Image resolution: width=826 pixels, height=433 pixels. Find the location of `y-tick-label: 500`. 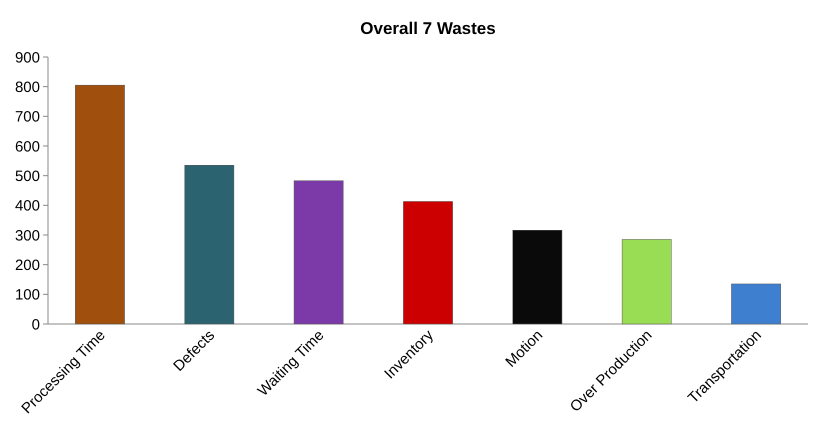

y-tick-label: 500 is located at coordinates (27, 176).